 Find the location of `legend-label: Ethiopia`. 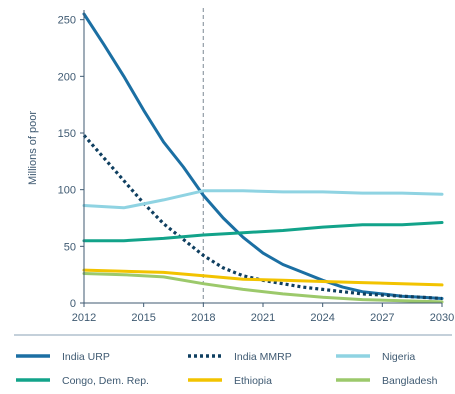

legend-label: Ethiopia is located at coordinates (253, 381).